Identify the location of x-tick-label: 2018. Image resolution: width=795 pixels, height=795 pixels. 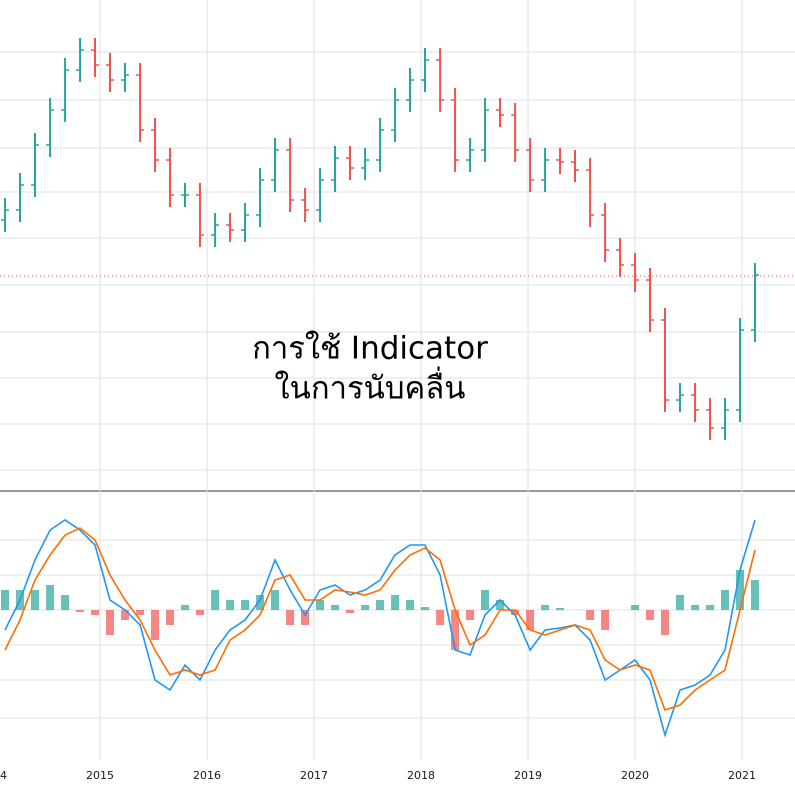
(421, 775).